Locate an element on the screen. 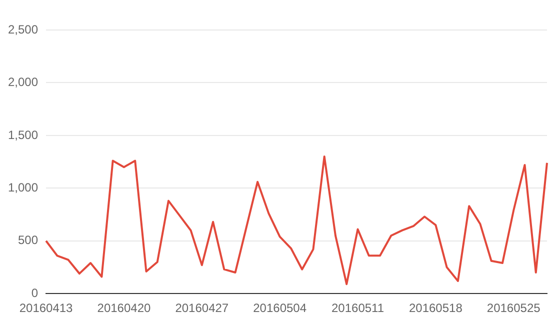 The image size is (551, 321). x-tick-label: 20160413 is located at coordinates (46, 308).